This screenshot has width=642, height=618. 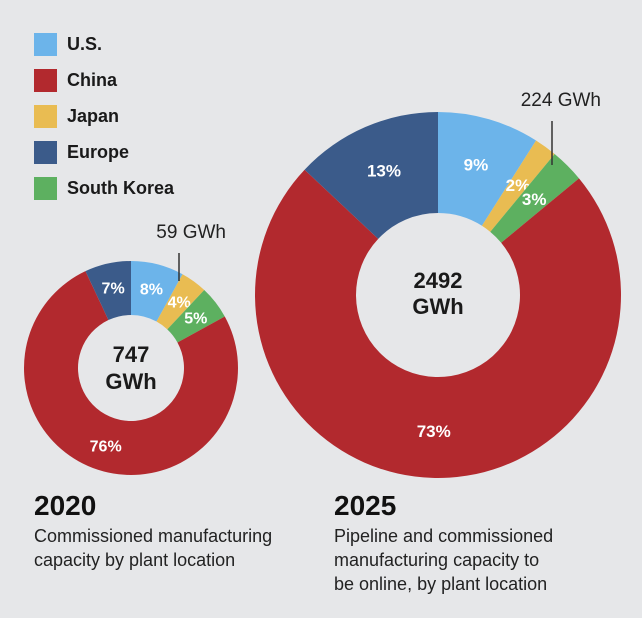 I want to click on legend-item-europe: Europe, so click(x=104, y=152).